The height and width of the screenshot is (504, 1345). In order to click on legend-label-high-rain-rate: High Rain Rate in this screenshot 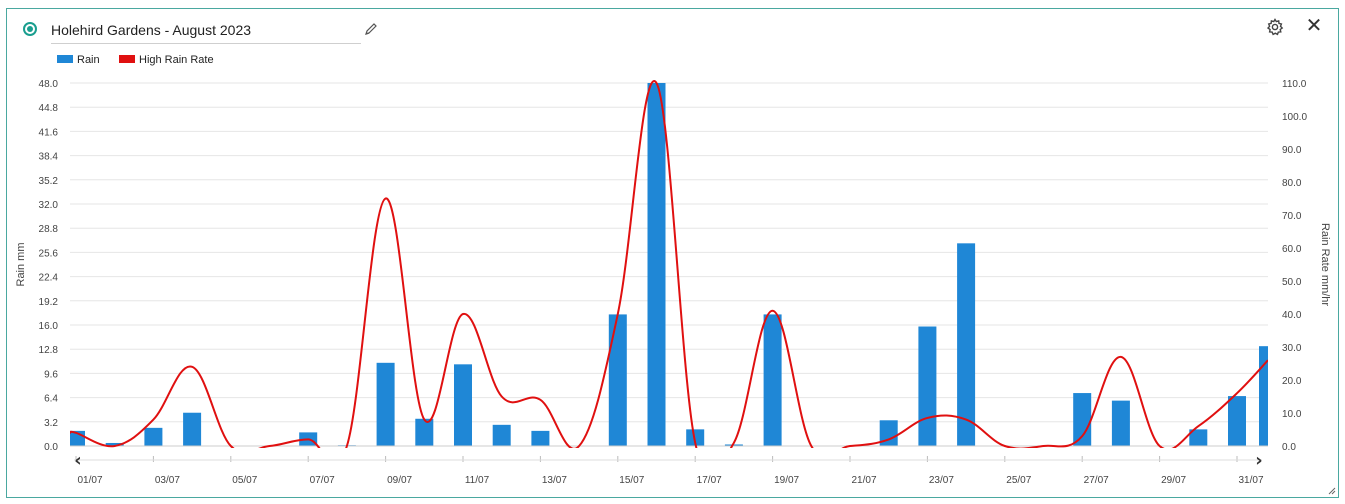, I will do `click(176, 60)`.